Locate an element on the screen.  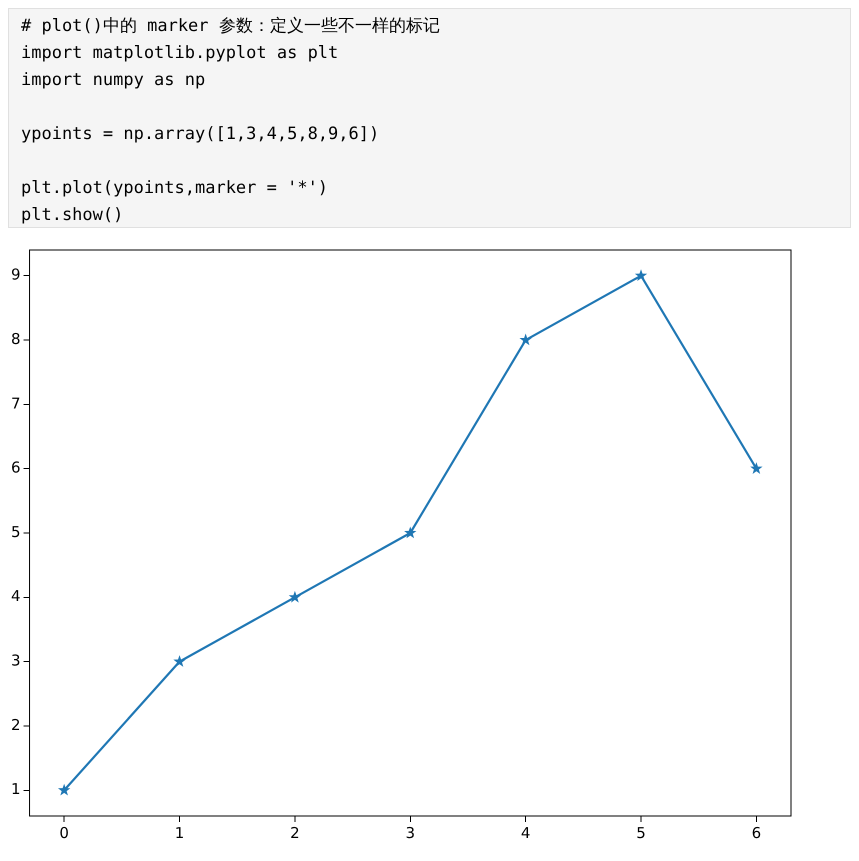
x-tick-label: 1 is located at coordinates (179, 833).